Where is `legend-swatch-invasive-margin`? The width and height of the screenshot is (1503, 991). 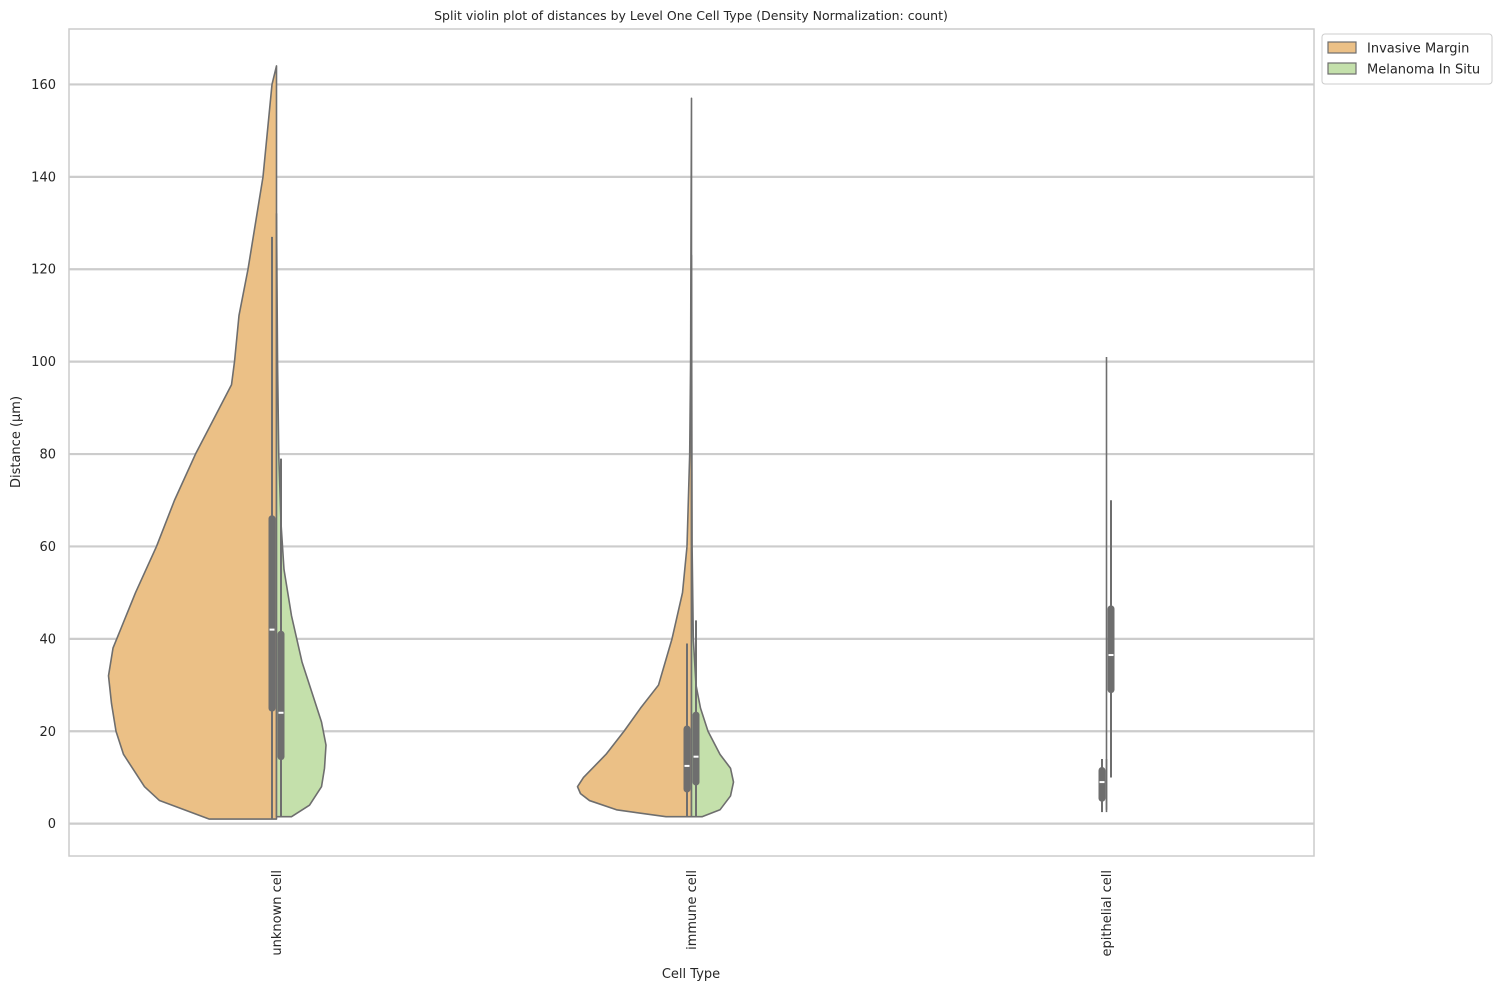
legend-swatch-invasive-margin is located at coordinates (1342, 47).